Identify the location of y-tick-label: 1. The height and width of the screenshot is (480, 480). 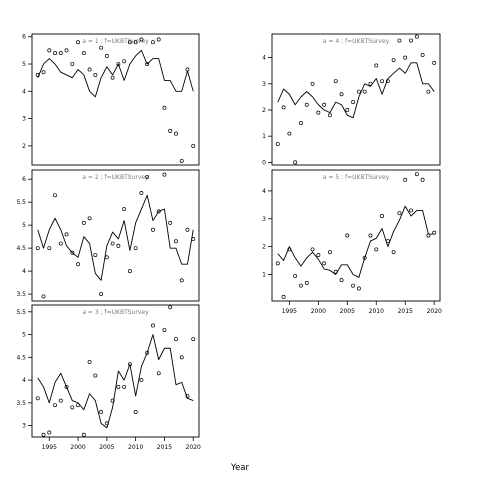
(264, 136).